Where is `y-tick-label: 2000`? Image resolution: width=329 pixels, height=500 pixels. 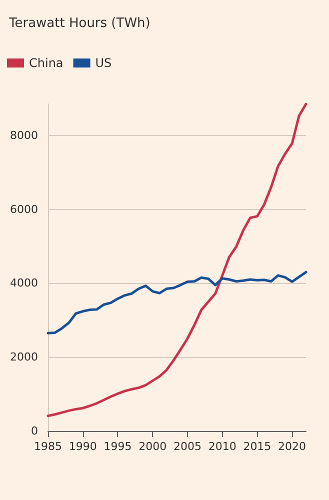 y-tick-label: 2000 is located at coordinates (24, 357).